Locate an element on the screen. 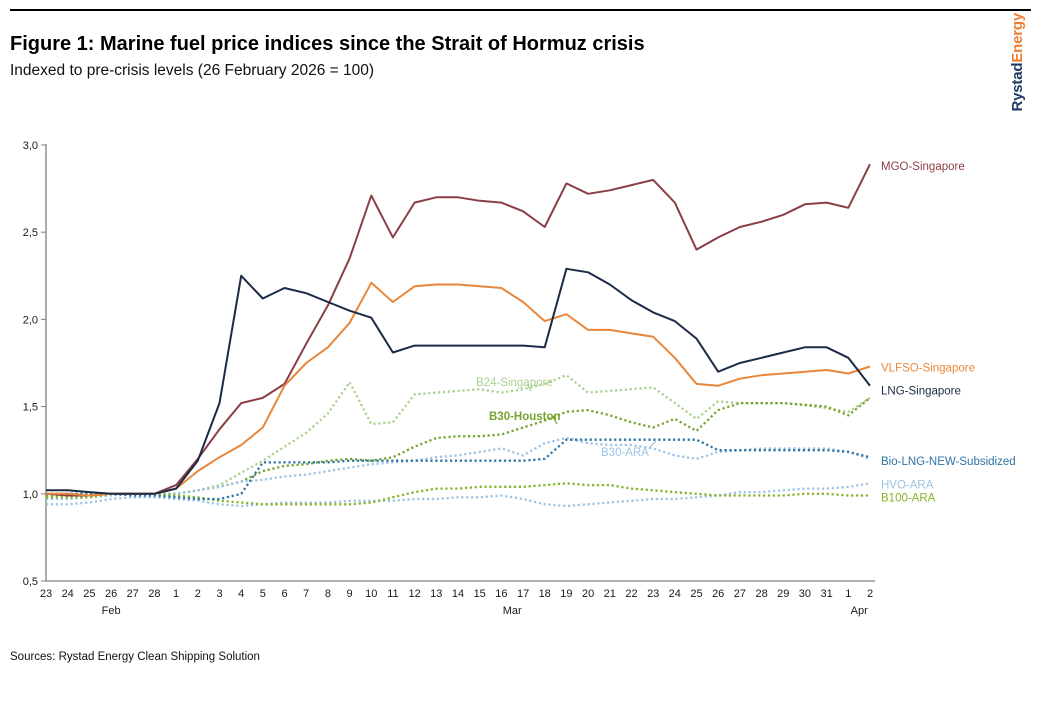 The image size is (1040, 720). x-axis-label: 16 is located at coordinates (501, 594).